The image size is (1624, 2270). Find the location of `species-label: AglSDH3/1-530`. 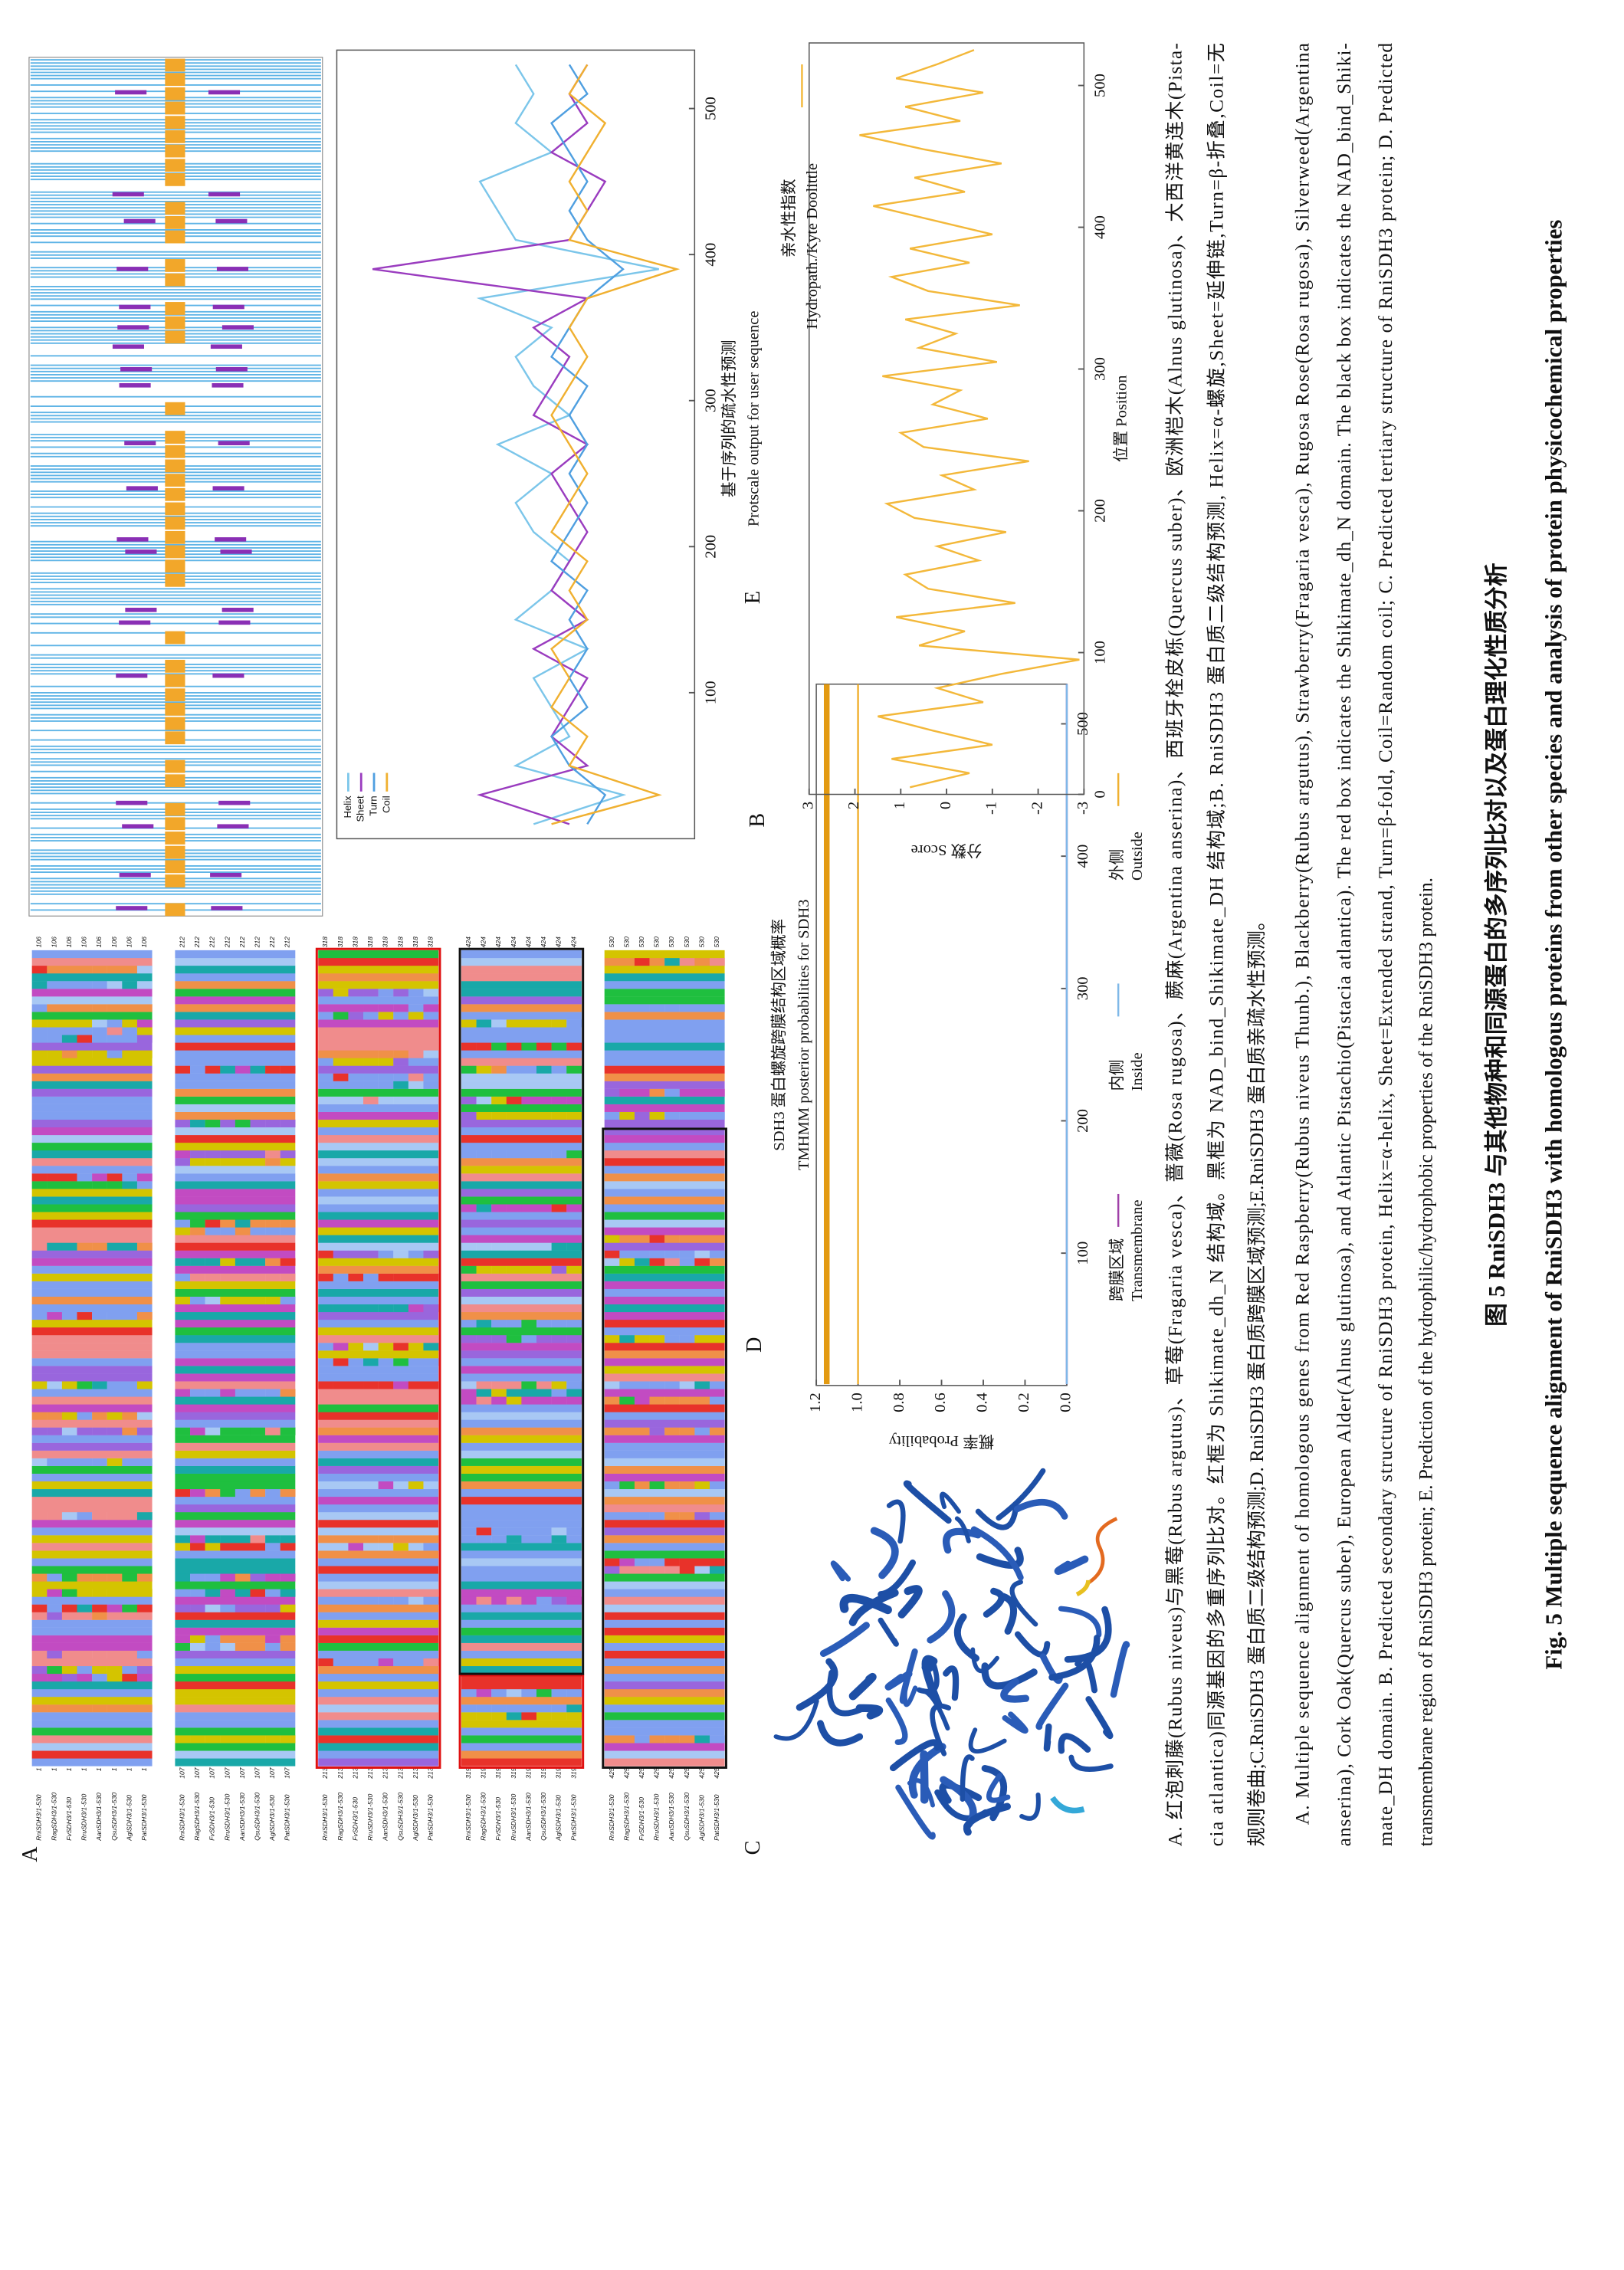

species-label: AglSDH3/1-530 is located at coordinates (129, 1818).